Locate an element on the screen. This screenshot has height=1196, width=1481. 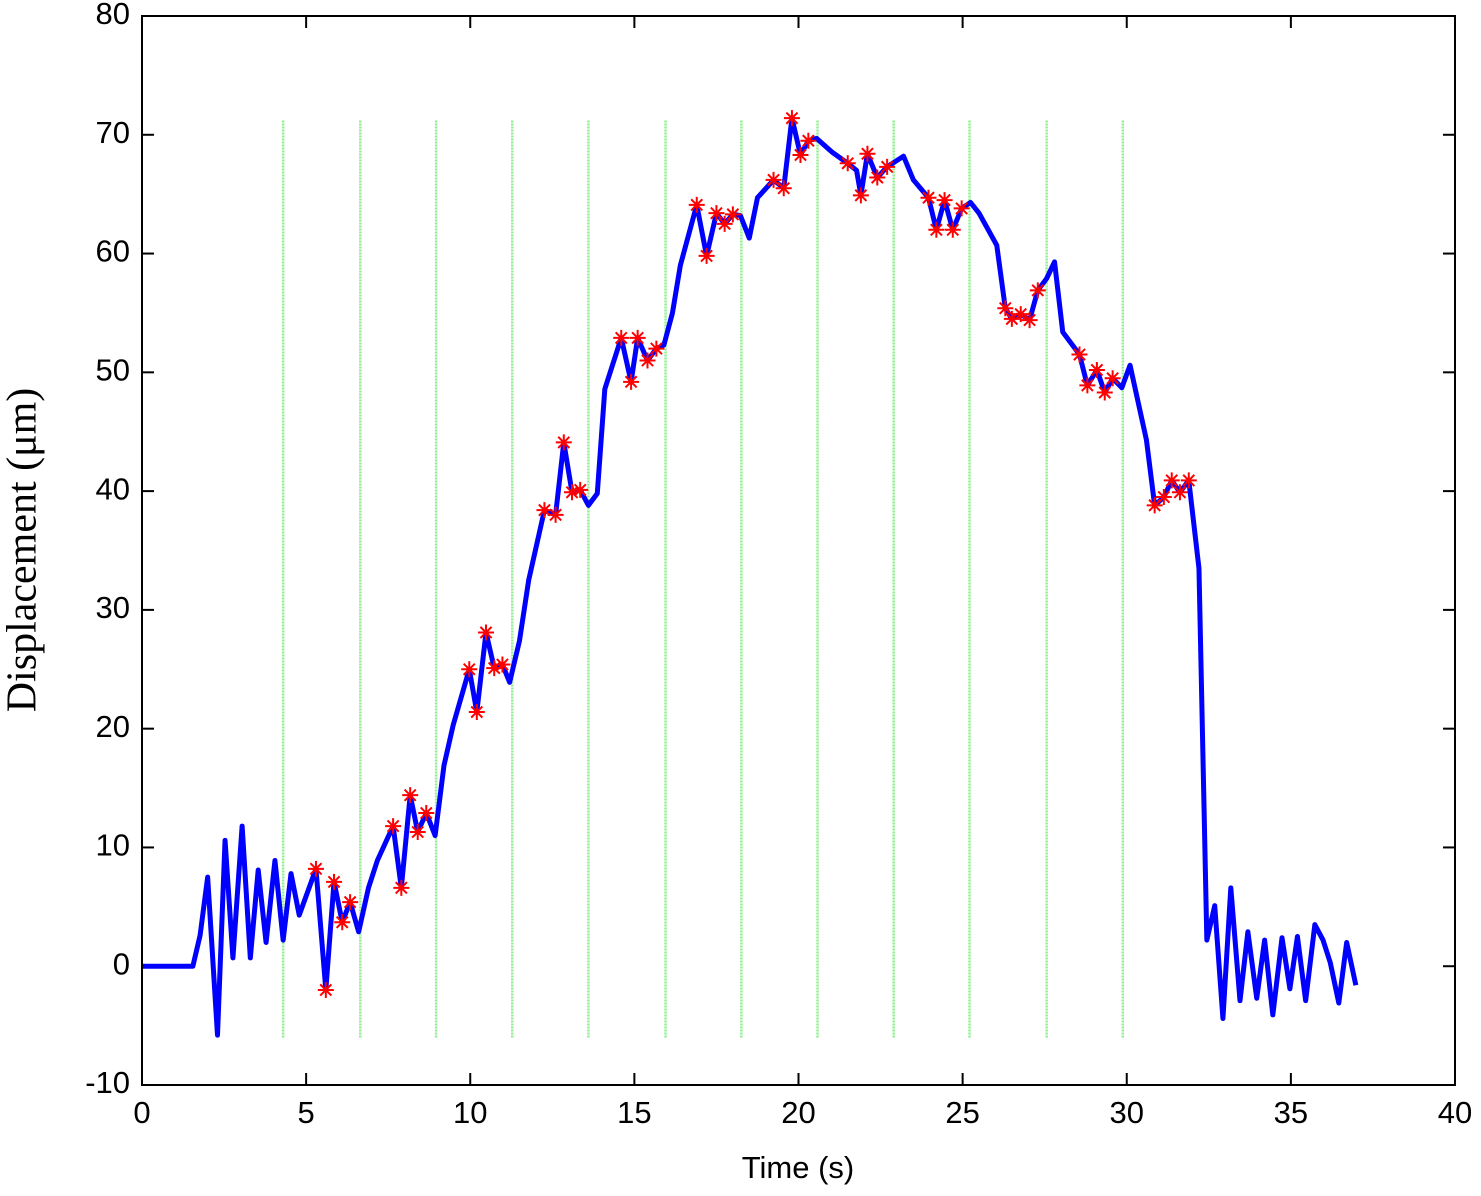
y-tick-label: -10 is located at coordinates (107, 1082).